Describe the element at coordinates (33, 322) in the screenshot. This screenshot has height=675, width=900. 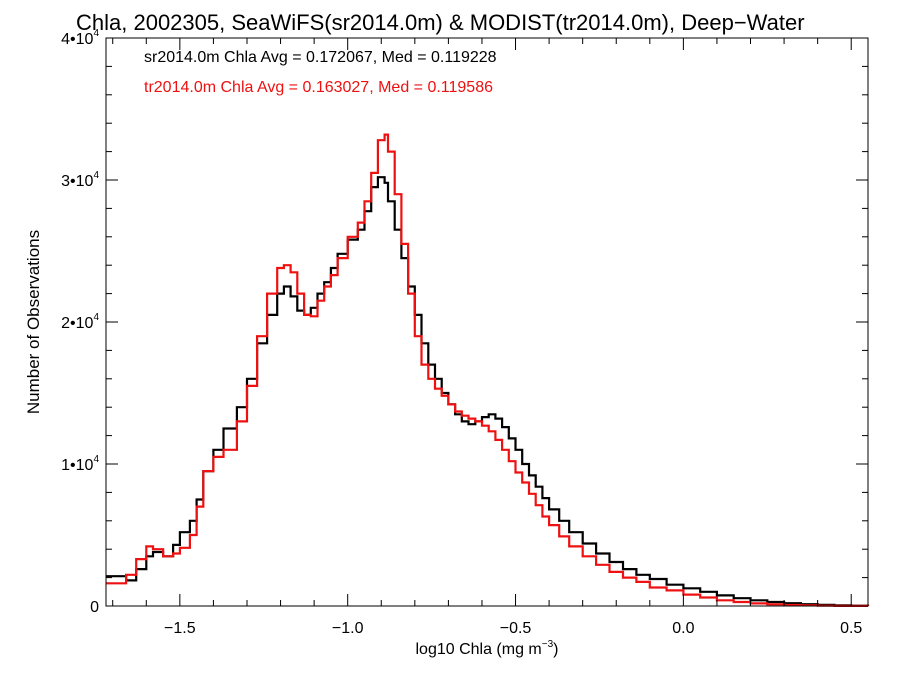
I see `y-axis-label: Number of Observations` at that location.